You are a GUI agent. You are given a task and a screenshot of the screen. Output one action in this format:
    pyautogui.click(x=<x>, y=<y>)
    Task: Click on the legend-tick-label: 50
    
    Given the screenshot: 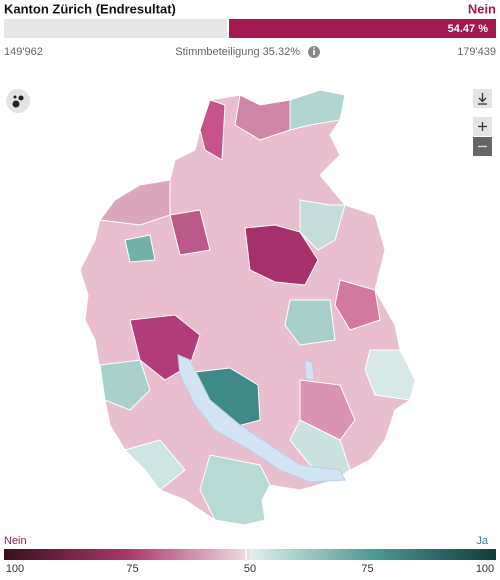 What is the action you would take?
    pyautogui.click(x=250, y=569)
    